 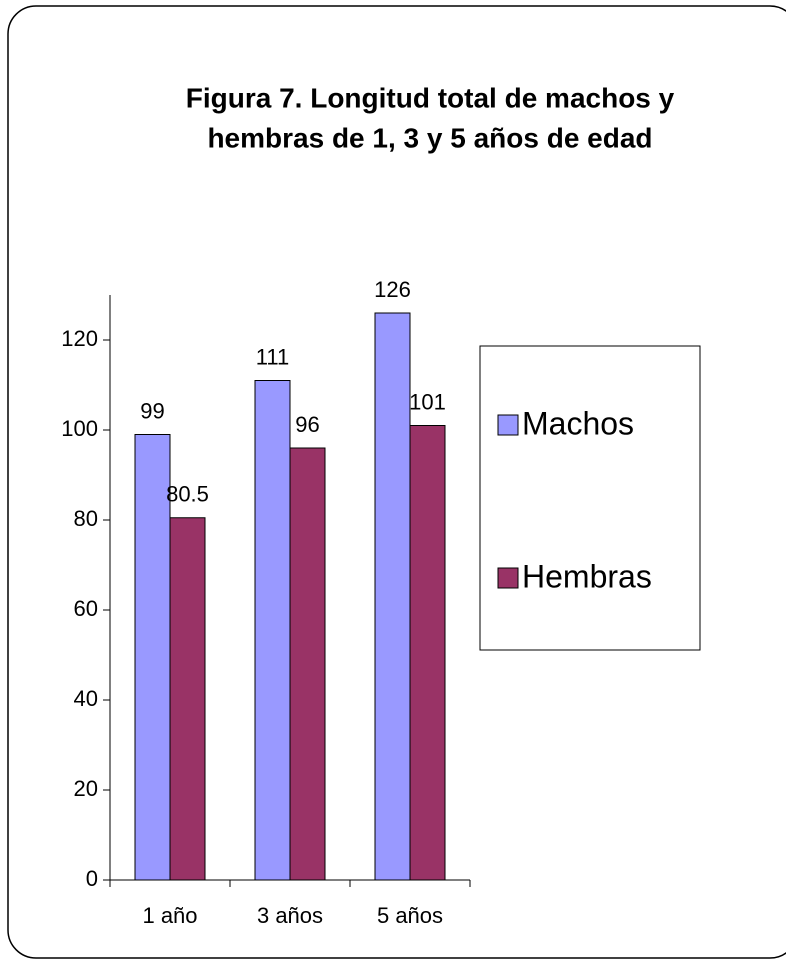 What do you see at coordinates (169, 915) in the screenshot?
I see `x-tick-label: 1 año` at bounding box center [169, 915].